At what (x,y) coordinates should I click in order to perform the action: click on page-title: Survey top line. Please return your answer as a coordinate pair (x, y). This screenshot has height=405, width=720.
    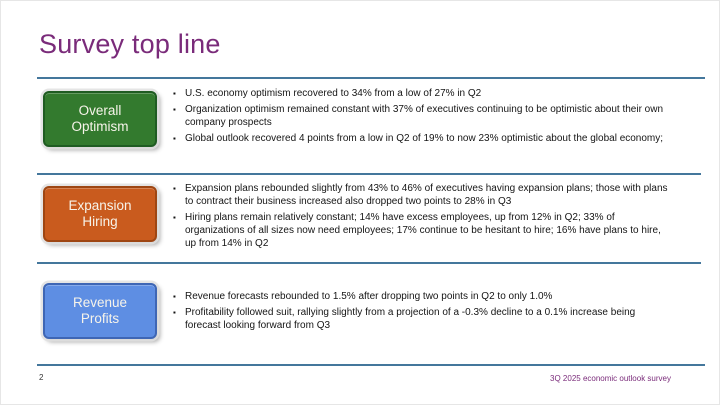
    Looking at the image, I should click on (130, 44).